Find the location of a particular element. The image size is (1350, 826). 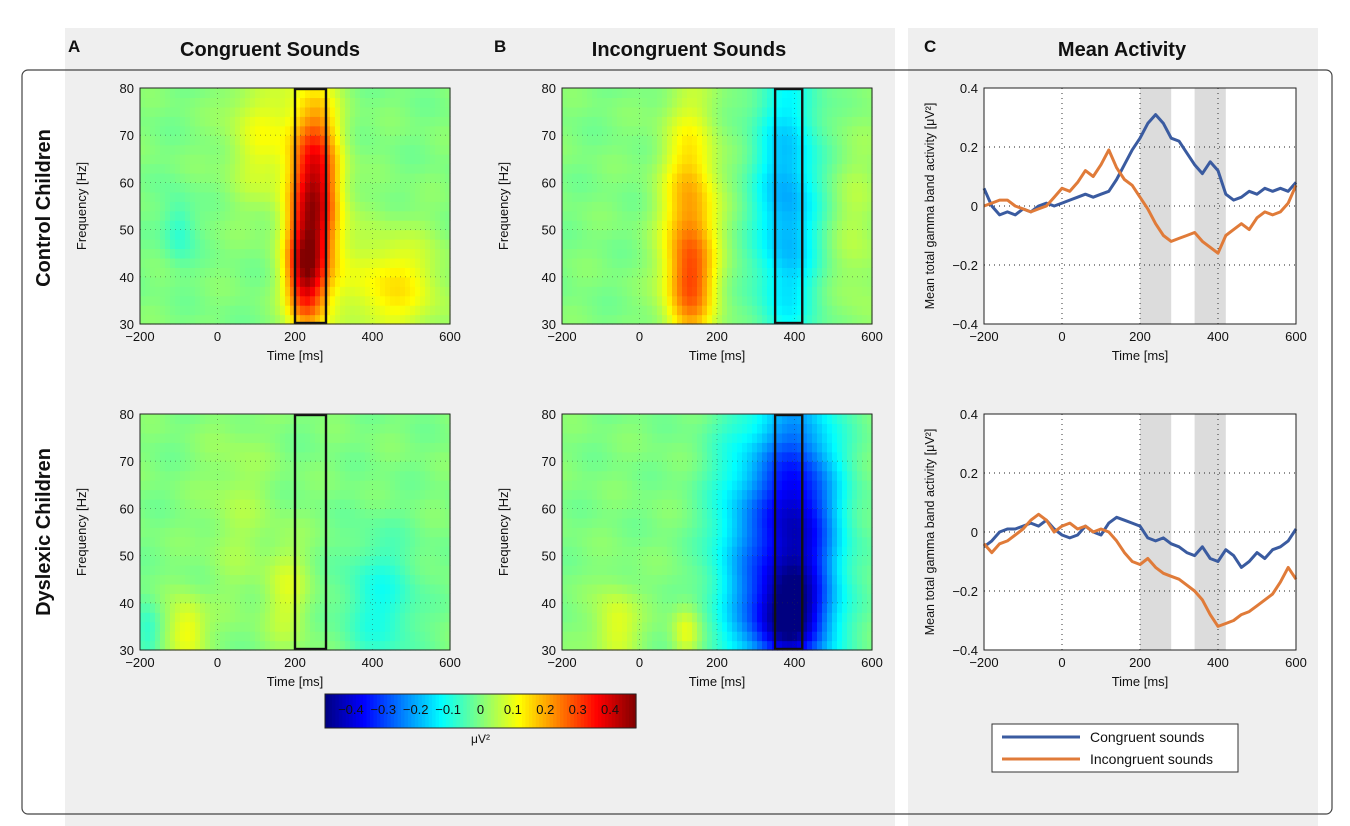

y-tick-label: 40 is located at coordinates (127, 603).